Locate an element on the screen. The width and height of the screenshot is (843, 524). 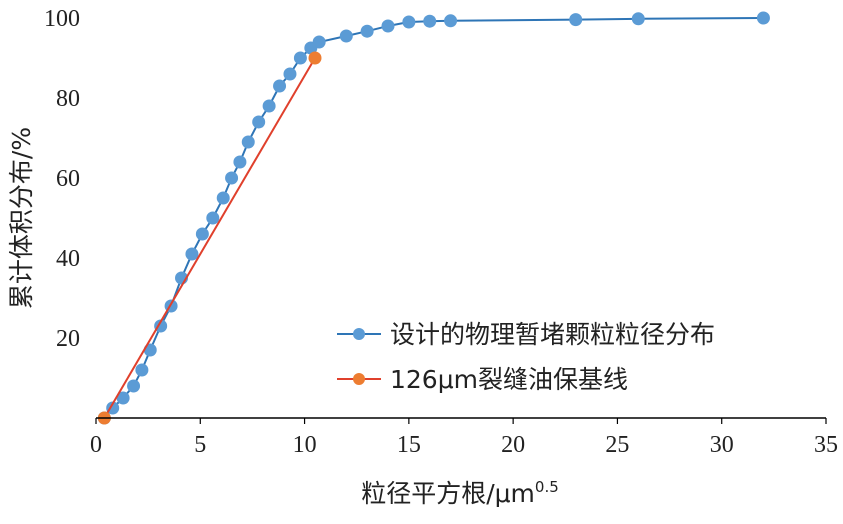
y-axis-ticks: 20 40 60 80 100 is located at coordinates (62, 179).